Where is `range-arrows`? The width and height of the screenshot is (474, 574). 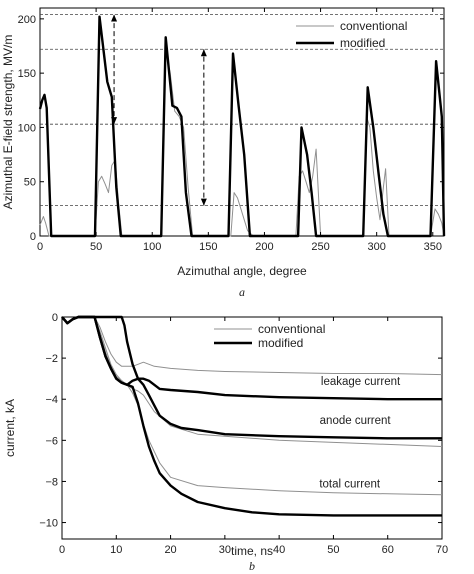
range-arrows is located at coordinates (159, 110).